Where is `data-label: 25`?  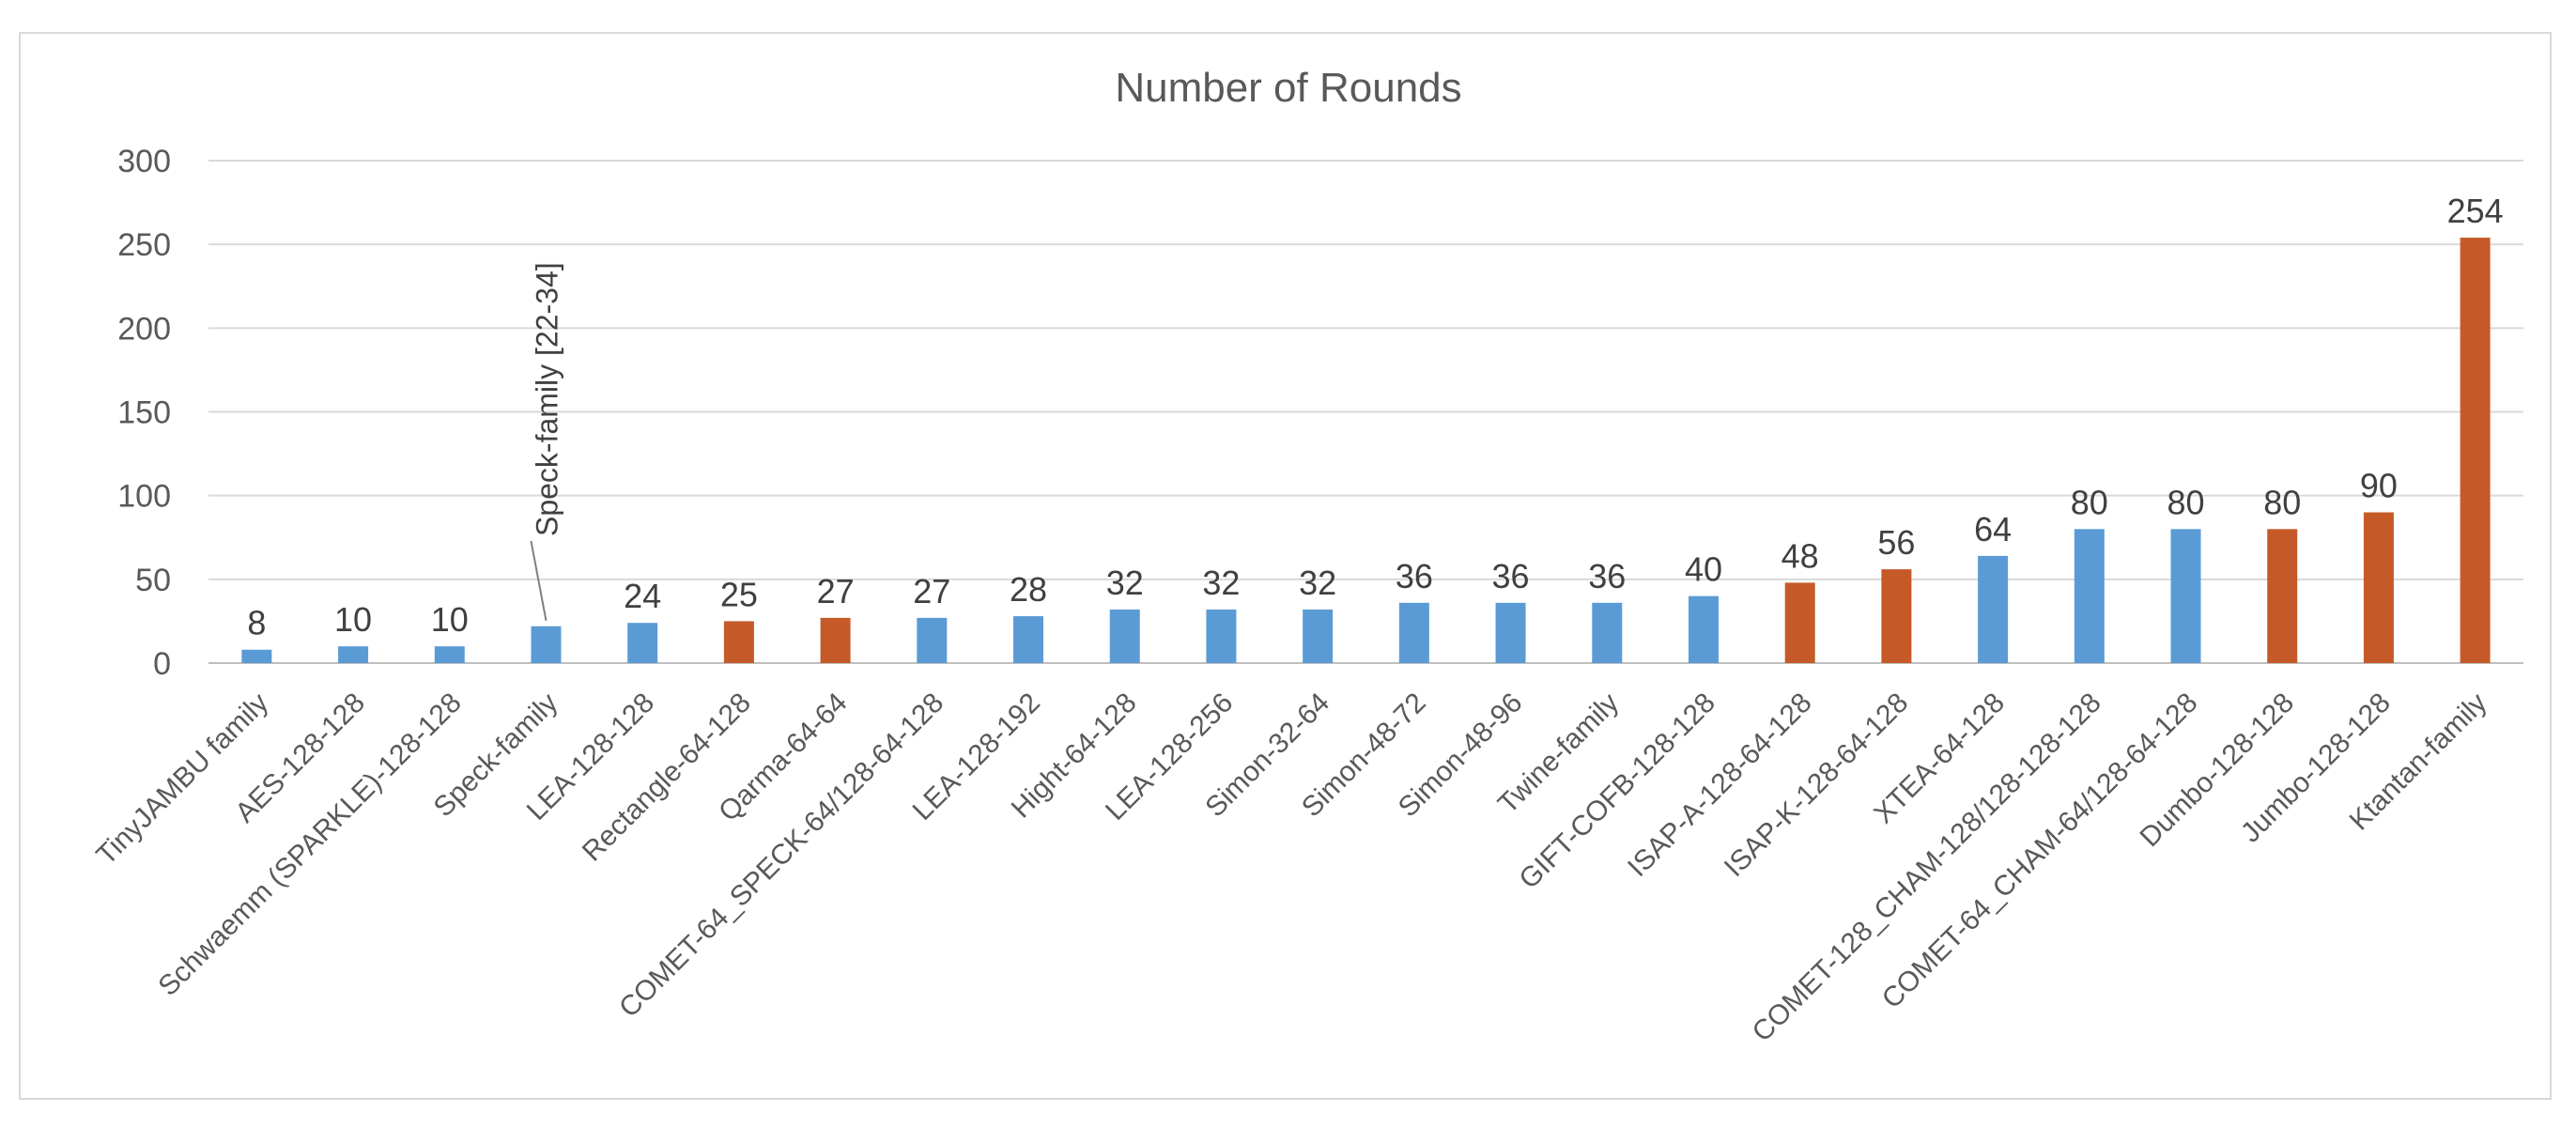
data-label: 25 is located at coordinates (739, 594).